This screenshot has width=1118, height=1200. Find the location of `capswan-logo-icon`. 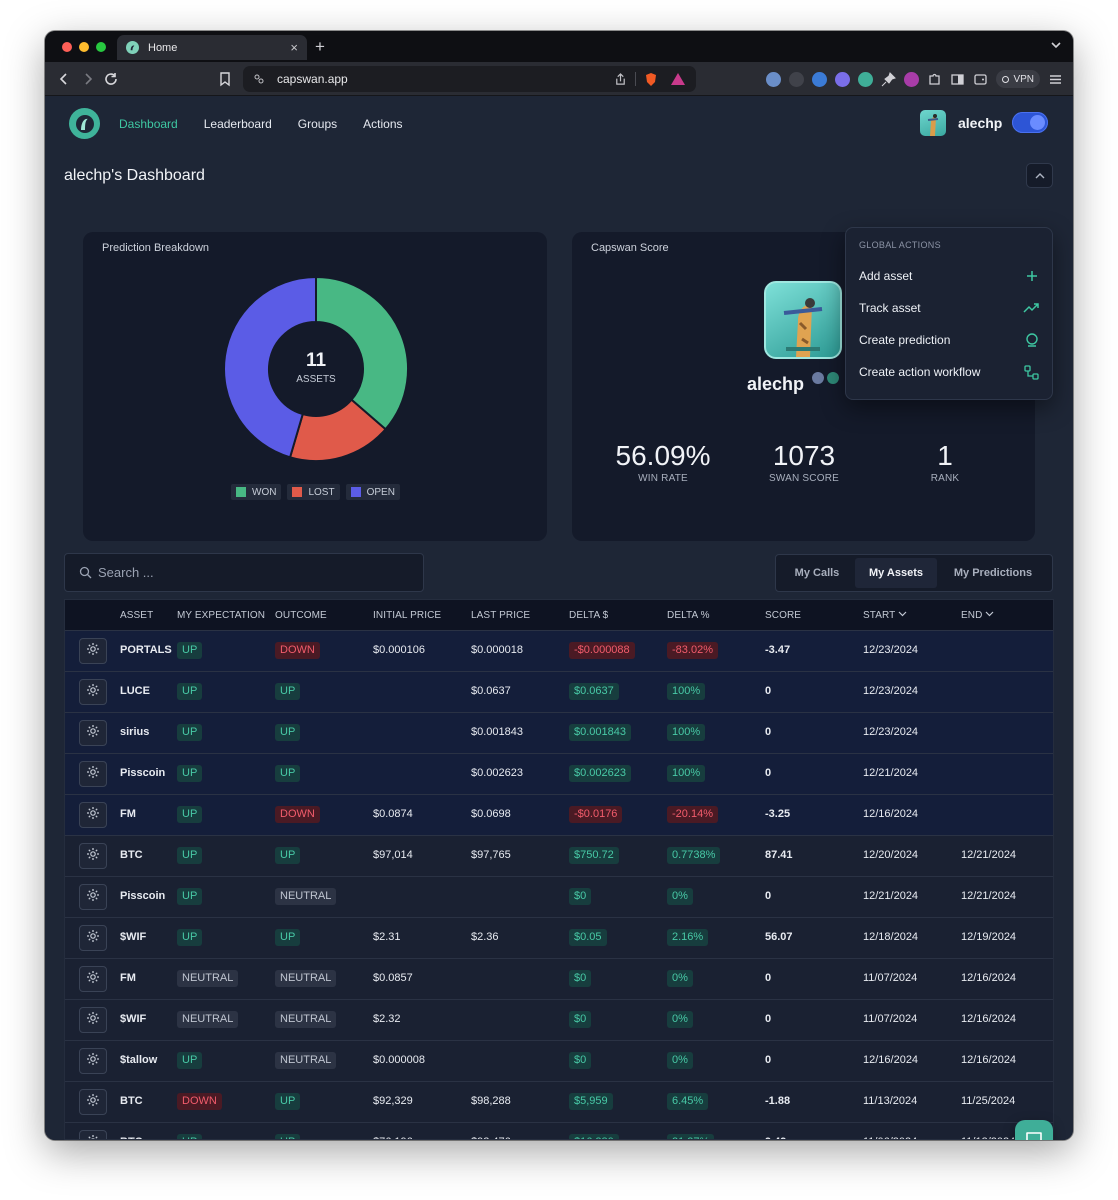

capswan-logo-icon is located at coordinates (84, 123).